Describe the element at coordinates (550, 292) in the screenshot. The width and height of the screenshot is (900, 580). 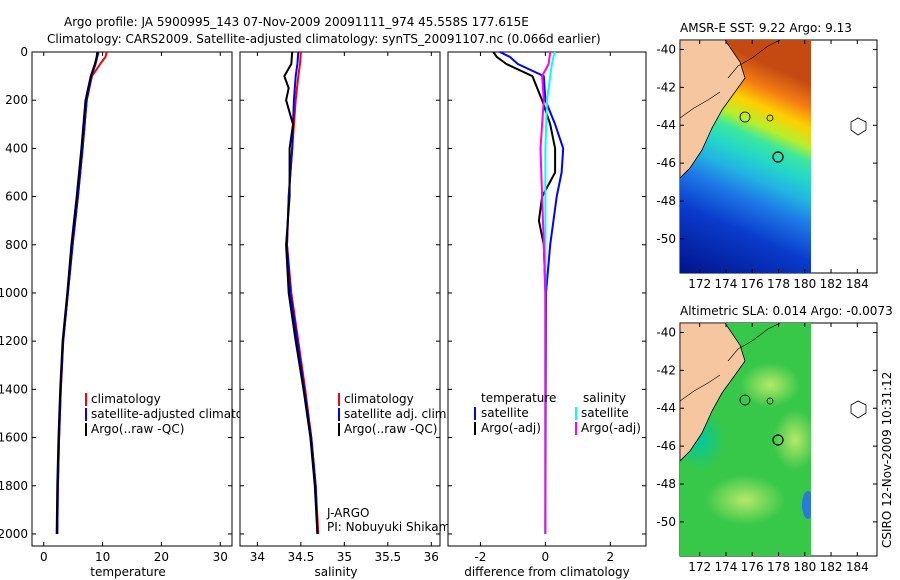
I see `series-line-salinity-satellite` at that location.